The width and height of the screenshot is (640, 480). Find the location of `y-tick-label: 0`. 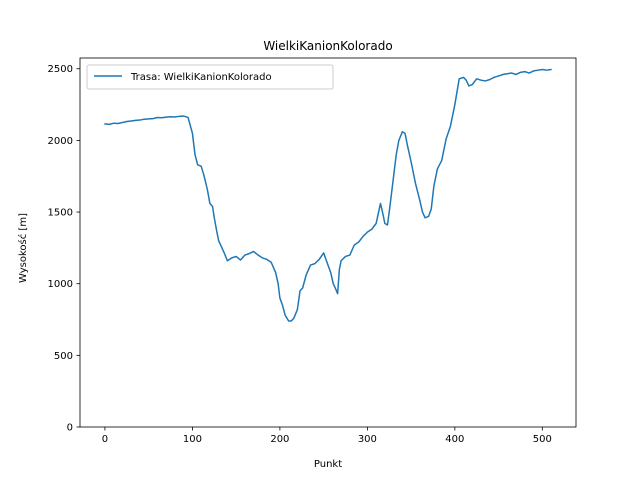

y-tick-label: 0 is located at coordinates (70, 428).